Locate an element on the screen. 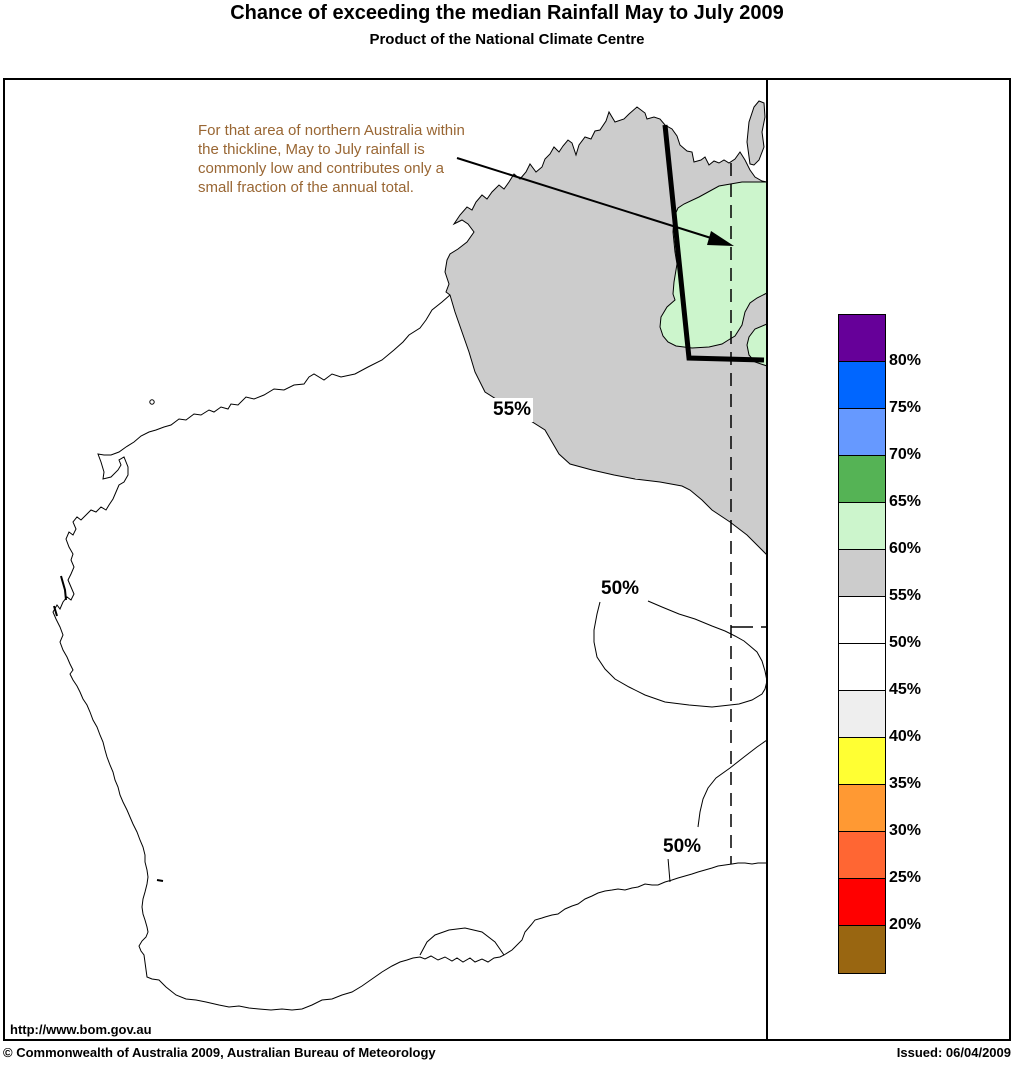 The height and width of the screenshot is (1066, 1014). annotation-line: commonly low and contributes only a is located at coordinates (321, 168).